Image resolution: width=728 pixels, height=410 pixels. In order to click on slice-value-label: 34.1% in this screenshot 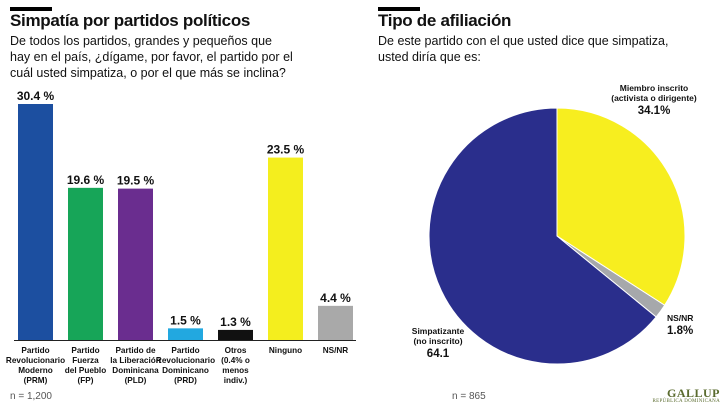, I will do `click(654, 111)`.